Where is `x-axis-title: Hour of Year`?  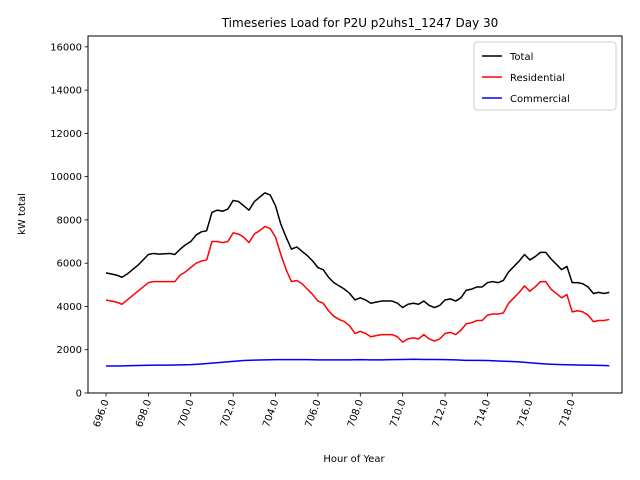 x-axis-title: Hour of Year is located at coordinates (354, 459).